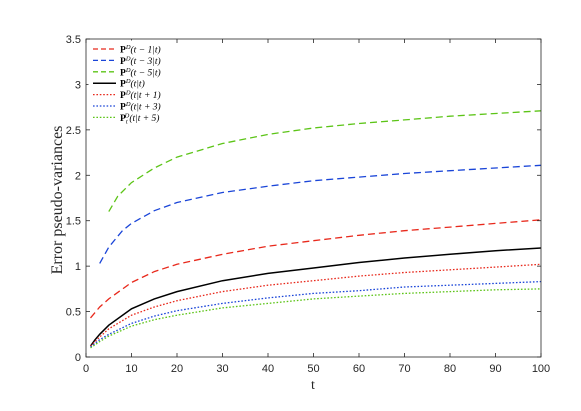 The width and height of the screenshot is (581, 411). Describe the element at coordinates (78, 85) in the screenshot. I see `y-tick-label: 3` at that location.